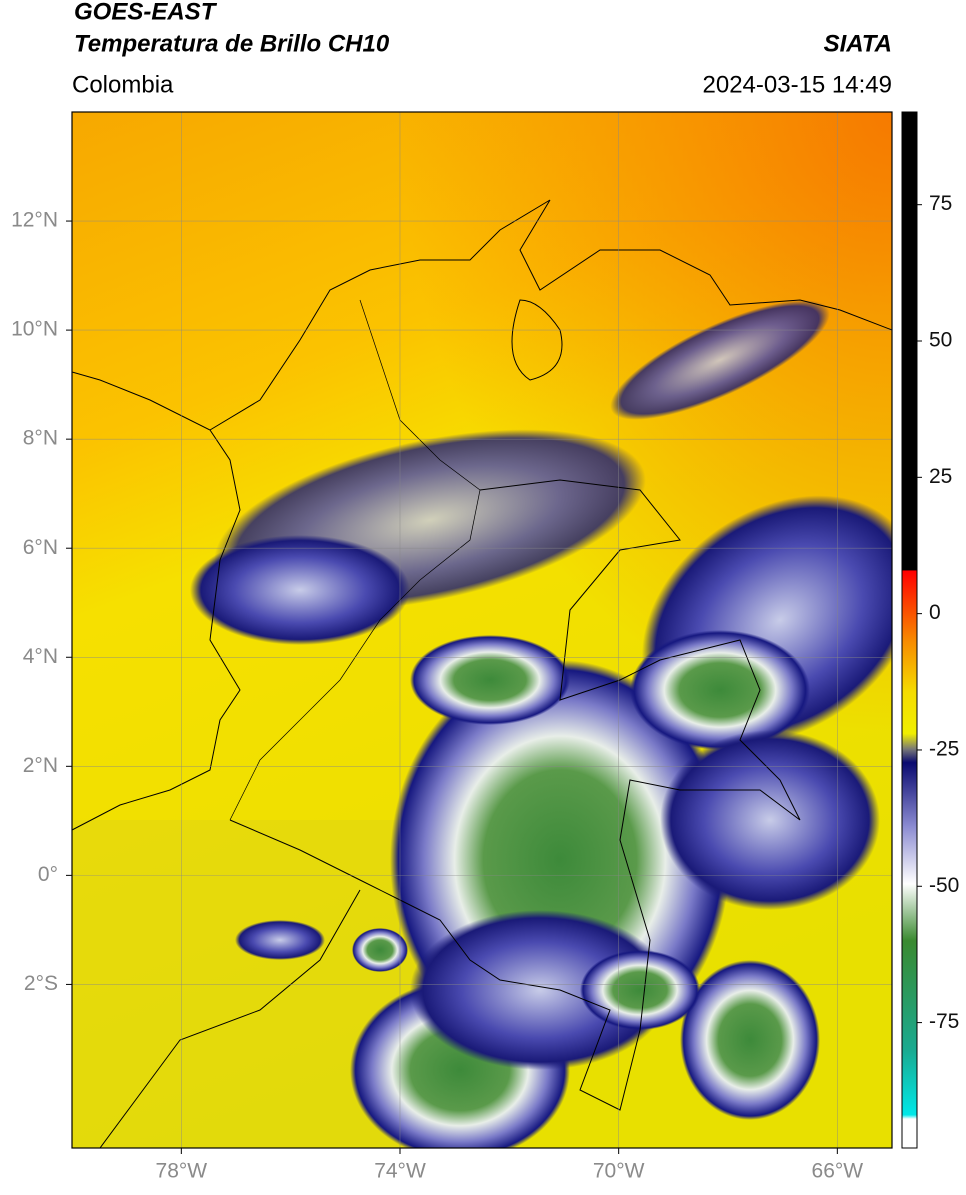  Describe the element at coordinates (935, 612) in the screenshot. I see `colorbar-tick-label: 0` at that location.